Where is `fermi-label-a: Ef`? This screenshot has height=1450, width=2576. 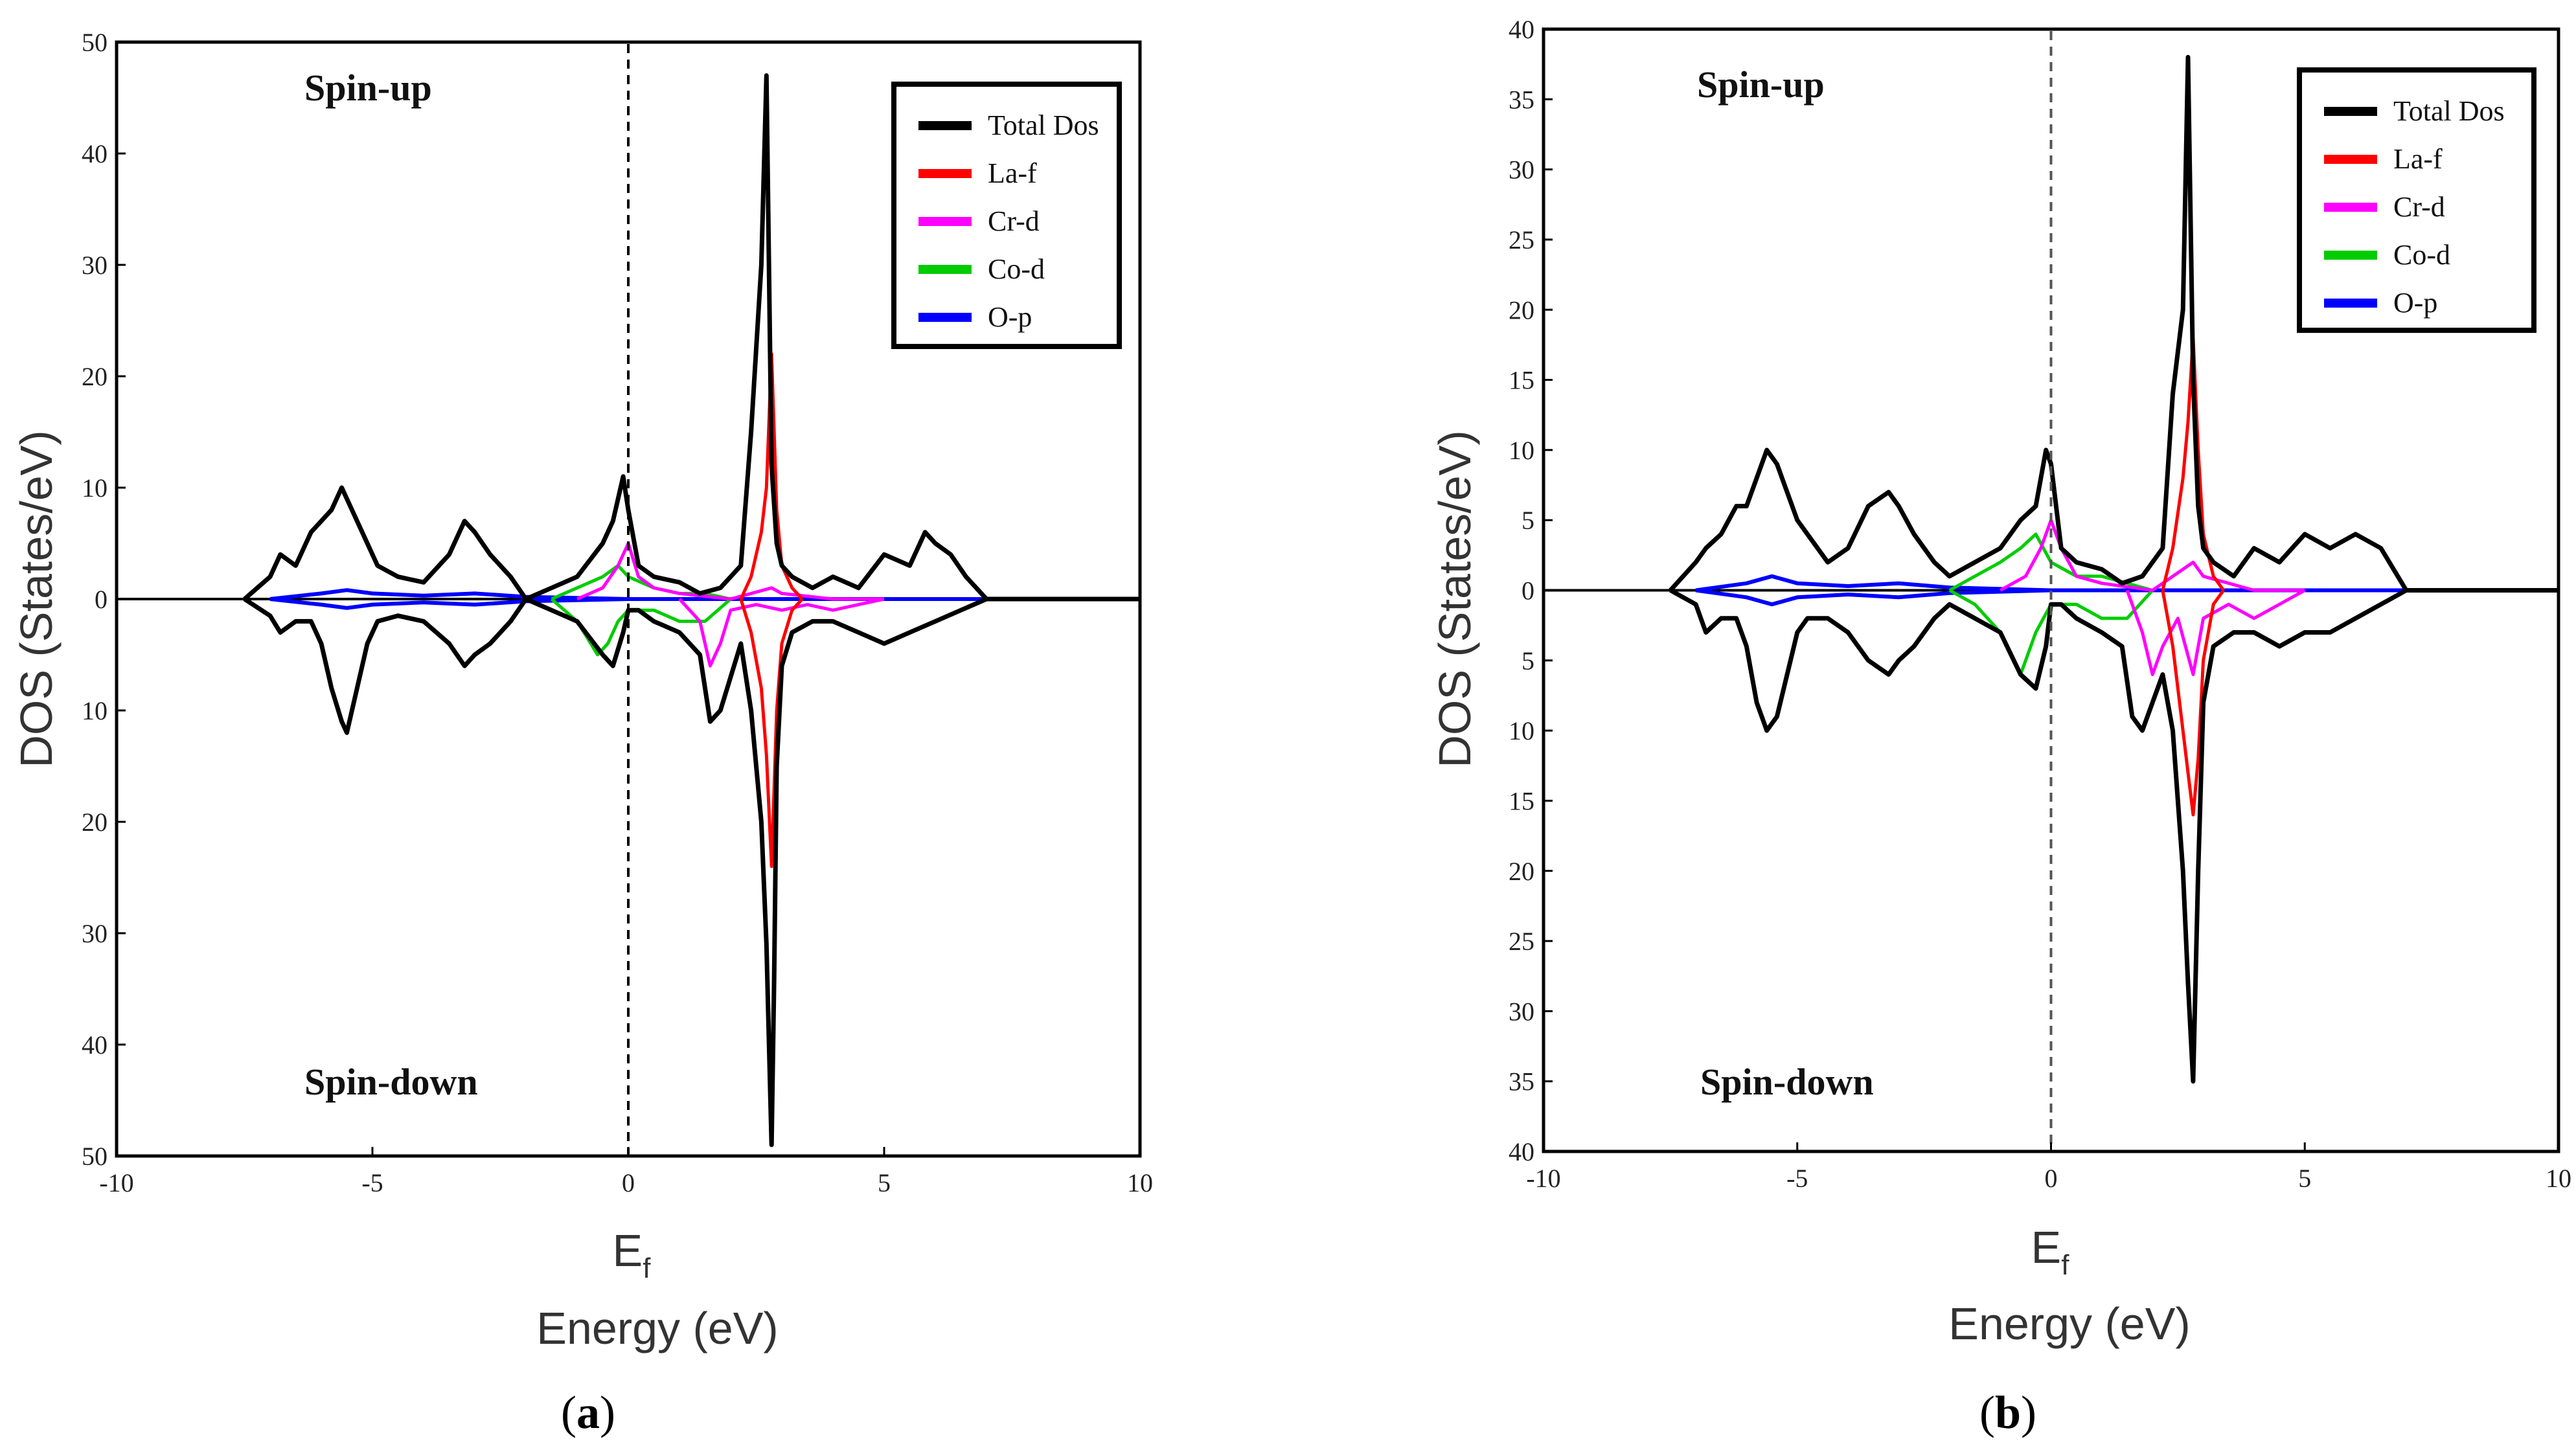 fermi-label-a: Ef is located at coordinates (633, 1254).